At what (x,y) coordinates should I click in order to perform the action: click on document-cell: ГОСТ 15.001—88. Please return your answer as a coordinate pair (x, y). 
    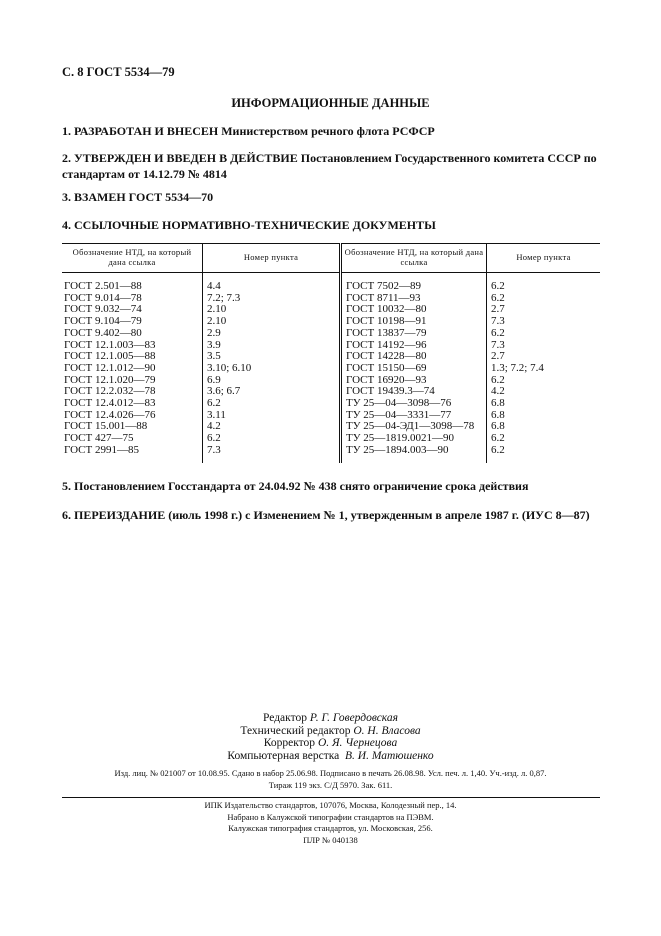
    Looking at the image, I should click on (106, 426).